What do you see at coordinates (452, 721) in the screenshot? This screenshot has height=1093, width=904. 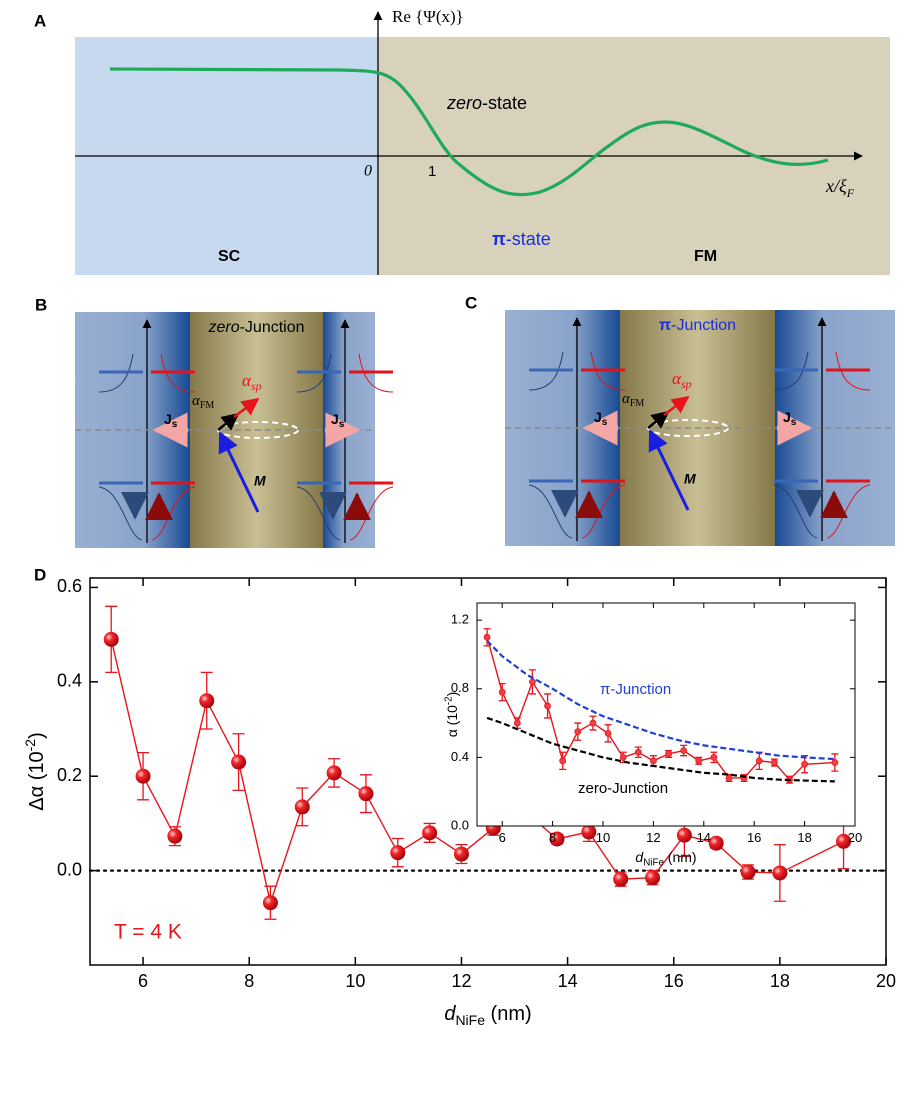 I see `label-part: α (10` at bounding box center [452, 721].